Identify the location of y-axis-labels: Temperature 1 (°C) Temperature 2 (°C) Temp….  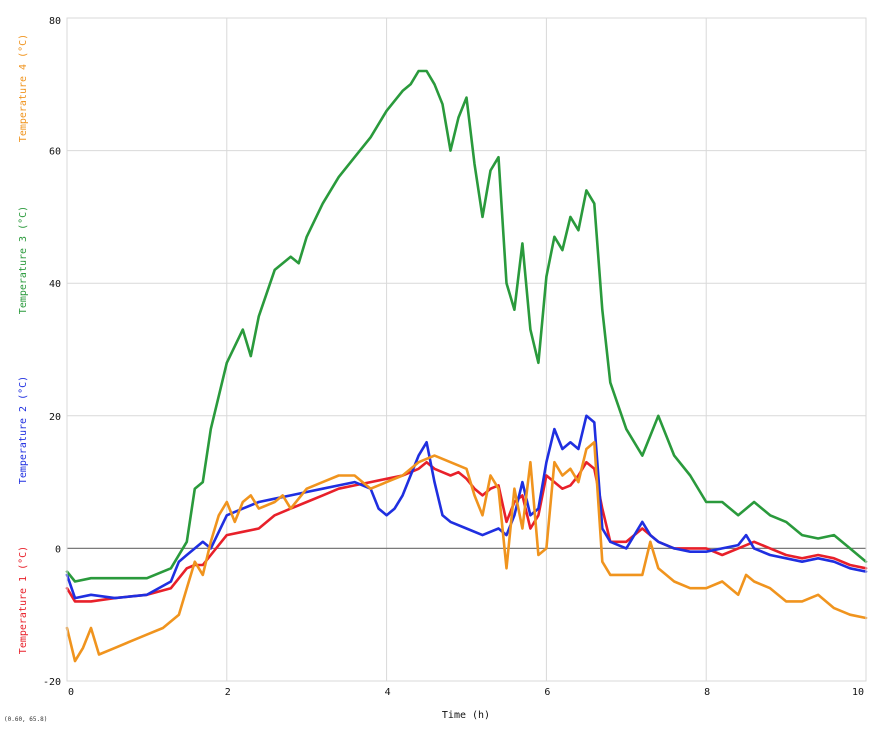
(23, 344).